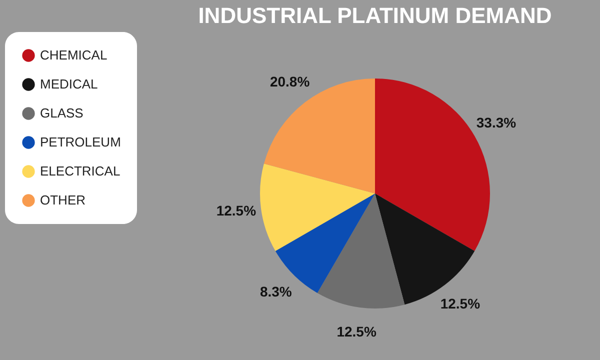 The image size is (600, 360). What do you see at coordinates (74, 55) in the screenshot?
I see `legend-label: CHEMICAL` at bounding box center [74, 55].